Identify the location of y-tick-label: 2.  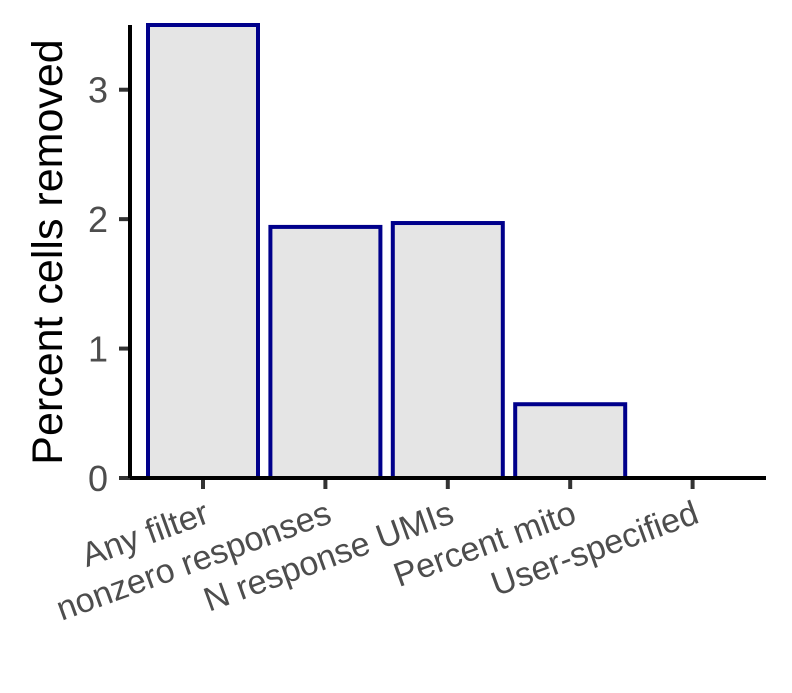
(98, 219).